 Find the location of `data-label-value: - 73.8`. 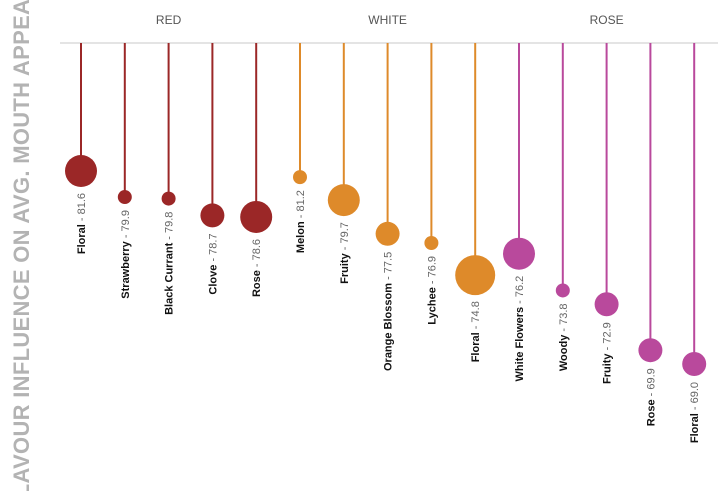

data-label-value: - 73.8 is located at coordinates (564, 318).